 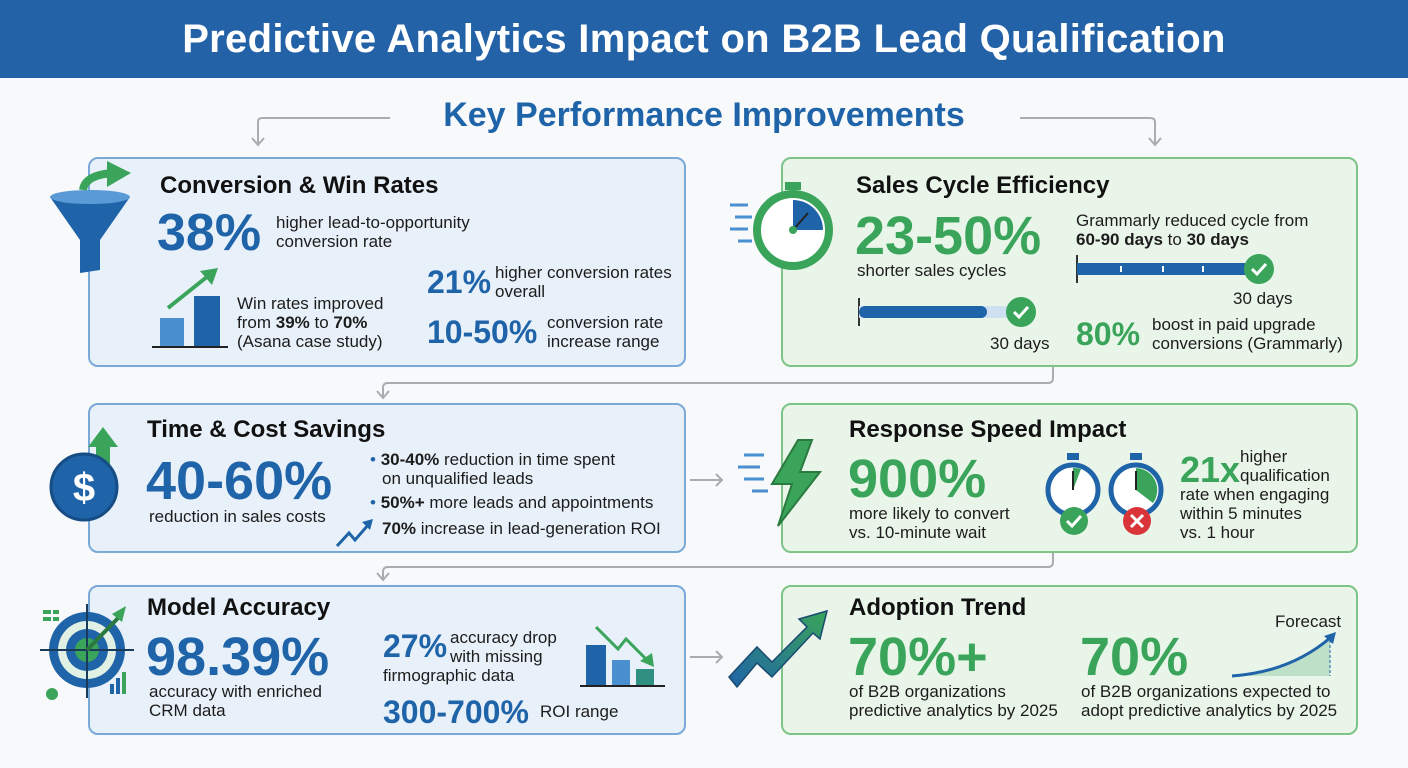 What do you see at coordinates (583, 282) in the screenshot?
I see `stat2-desc: higher conversion rates overall` at bounding box center [583, 282].